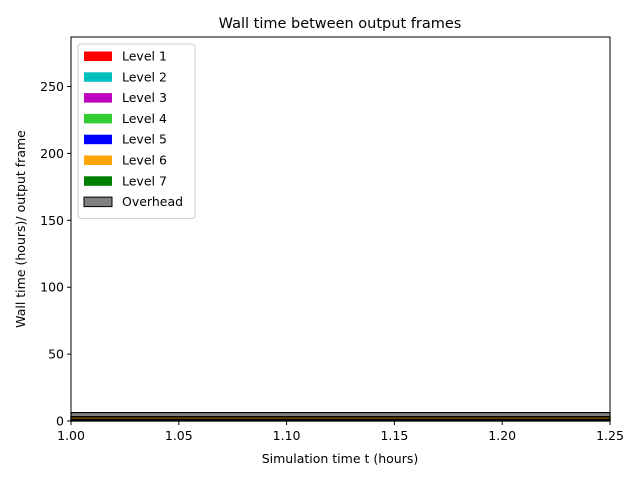 This screenshot has height=480, width=640. What do you see at coordinates (52, 220) in the screenshot?
I see `y-tick-label: 150` at bounding box center [52, 220].